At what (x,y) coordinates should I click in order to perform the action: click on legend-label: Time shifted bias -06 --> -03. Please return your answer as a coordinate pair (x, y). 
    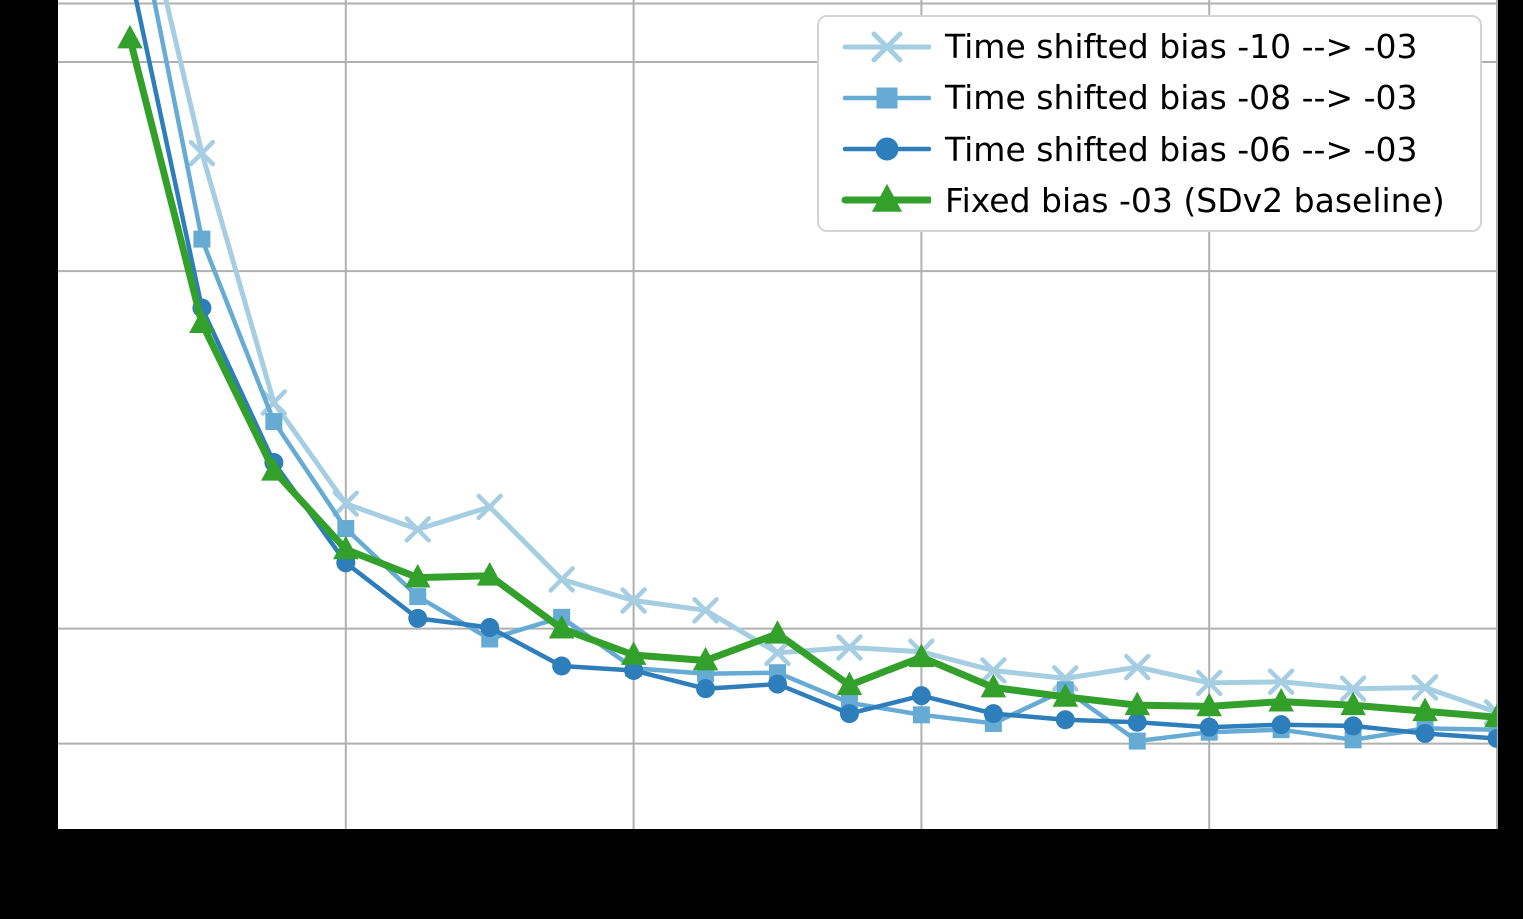
    Looking at the image, I should click on (1181, 149).